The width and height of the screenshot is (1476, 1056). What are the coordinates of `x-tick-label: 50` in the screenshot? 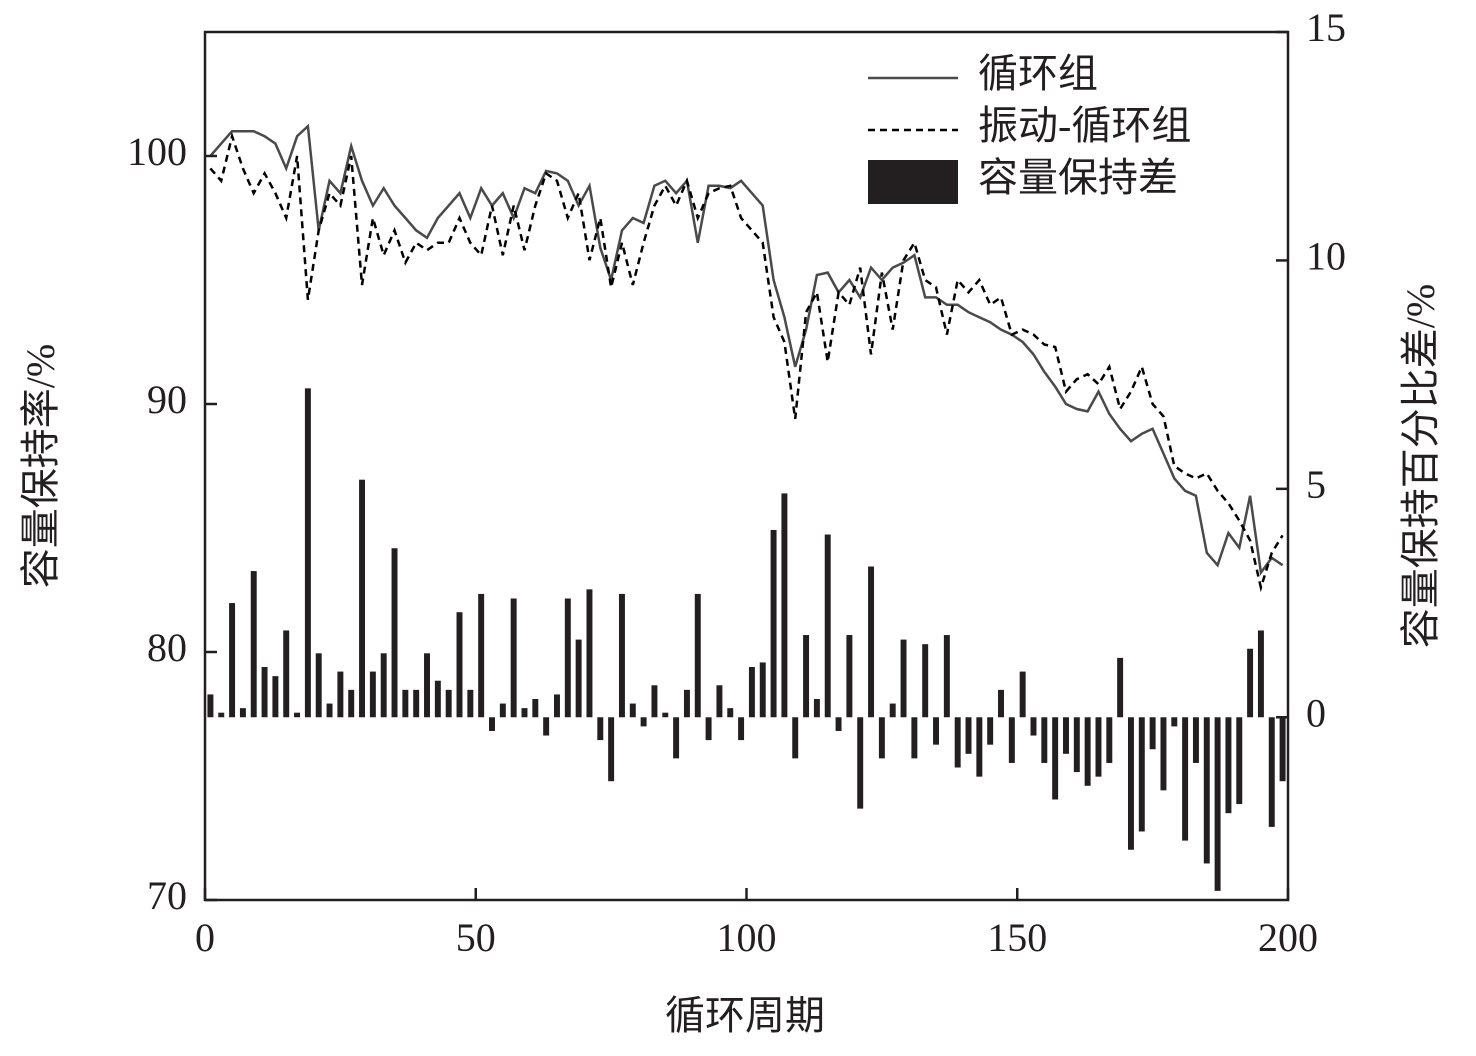 It's located at (476, 937).